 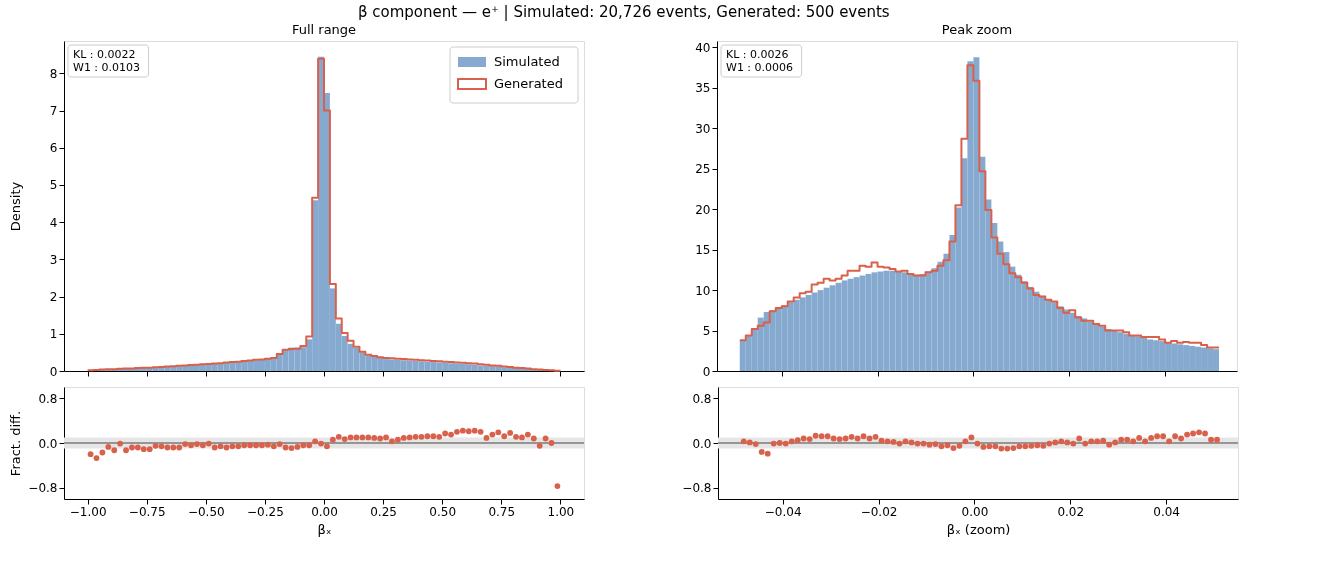 What do you see at coordinates (53, 259) in the screenshot?
I see `y-tick-label: 3` at bounding box center [53, 259].